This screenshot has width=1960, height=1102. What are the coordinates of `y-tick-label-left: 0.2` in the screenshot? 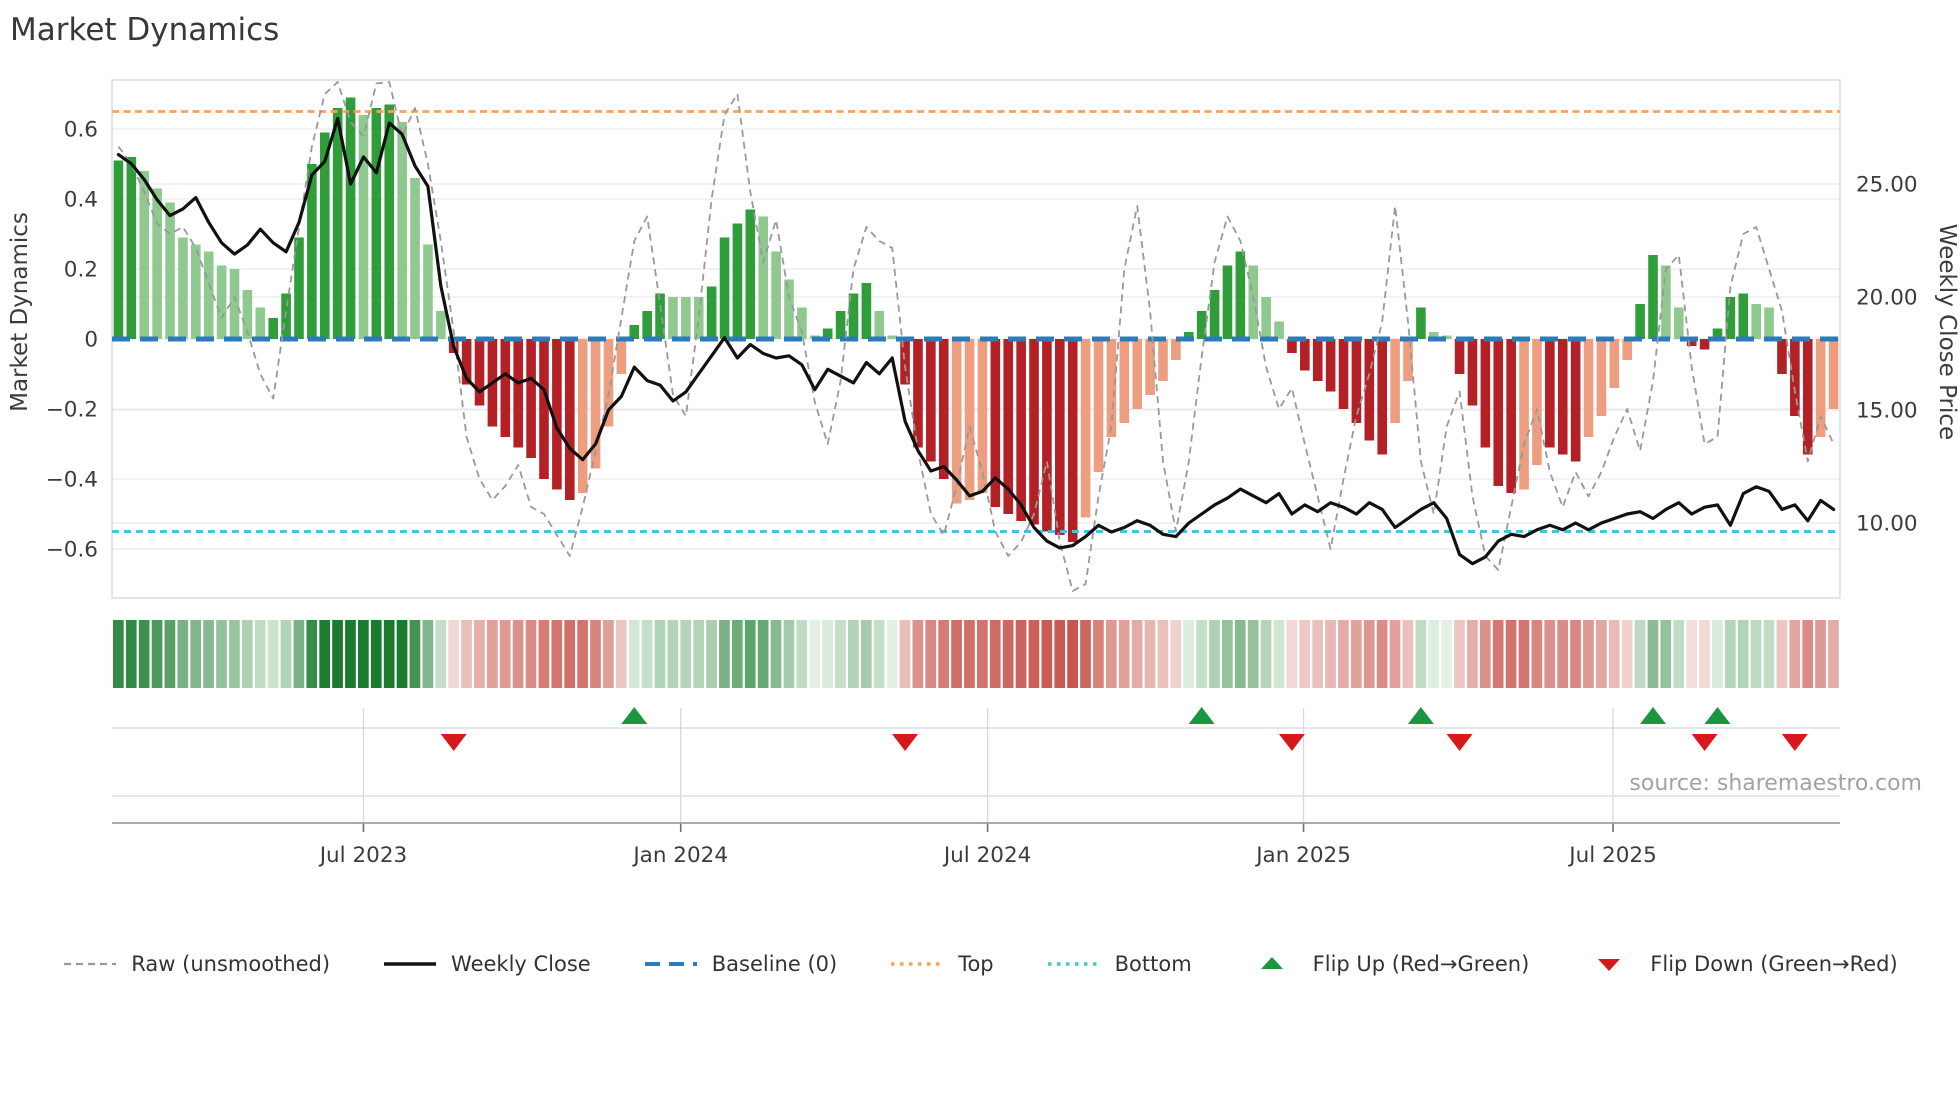 It's located at (81, 270).